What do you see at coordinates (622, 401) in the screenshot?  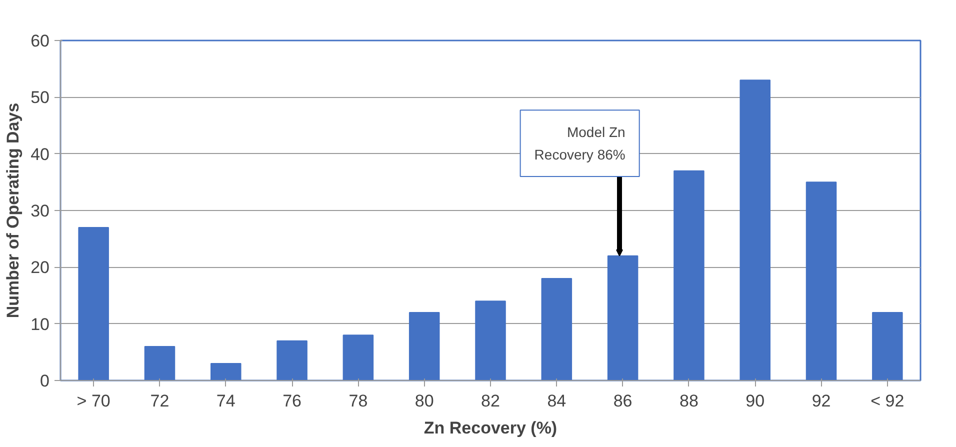 I see `x-tick-label: 86` at bounding box center [622, 401].